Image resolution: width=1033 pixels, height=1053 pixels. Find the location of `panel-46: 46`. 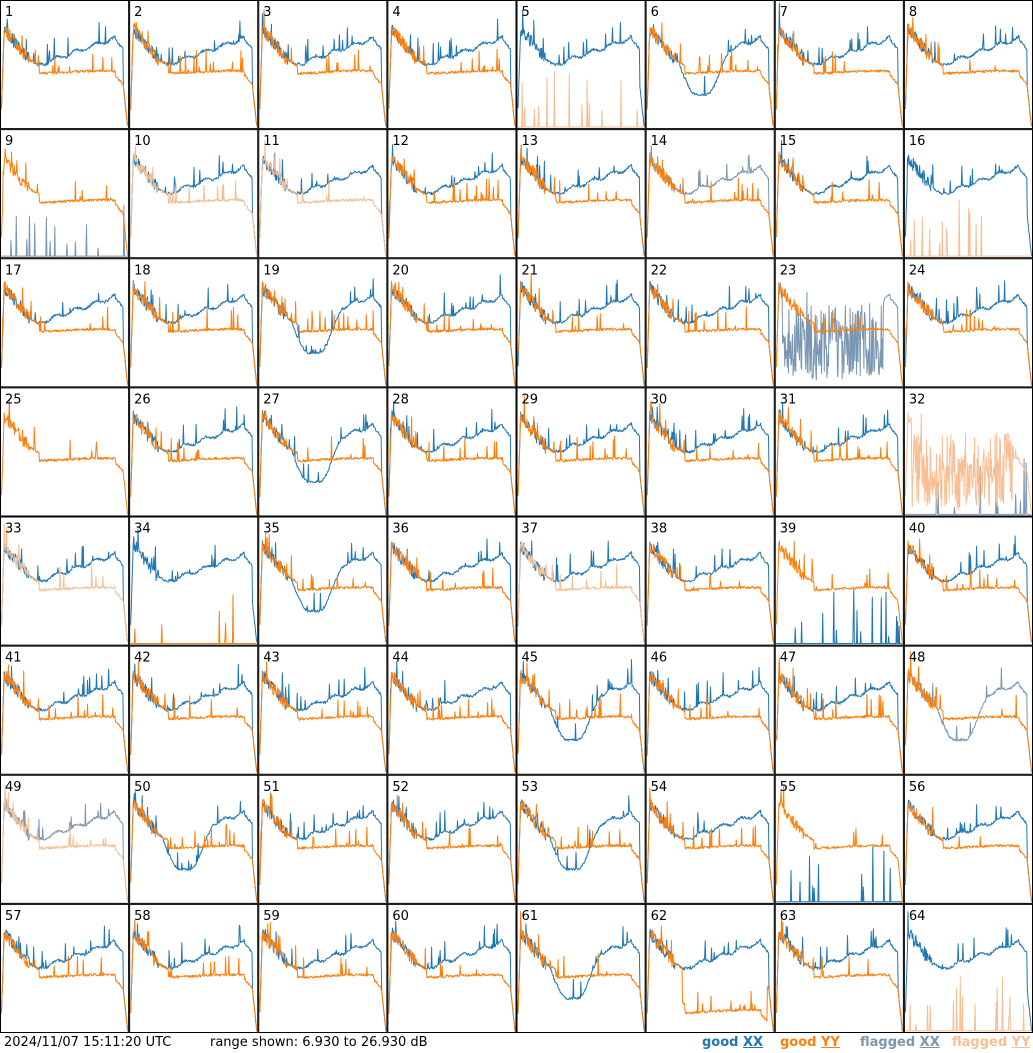

panel-46: 46 is located at coordinates (710, 710).